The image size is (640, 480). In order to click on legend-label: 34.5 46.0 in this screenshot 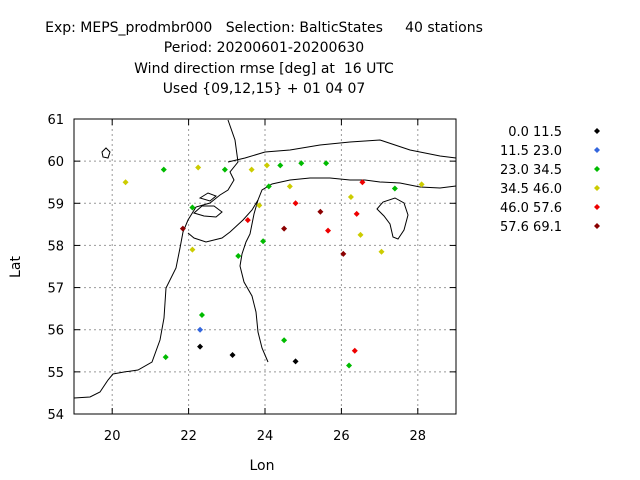, I will do `click(531, 189)`.